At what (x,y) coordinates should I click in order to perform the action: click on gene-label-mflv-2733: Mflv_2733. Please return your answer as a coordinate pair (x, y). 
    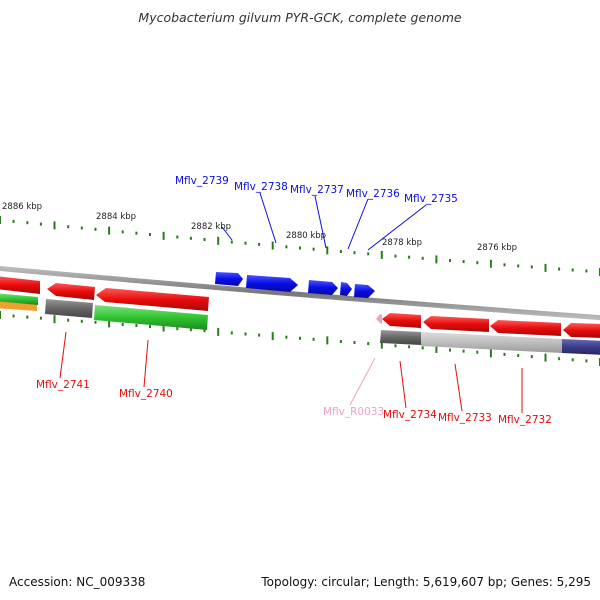
    Looking at the image, I should click on (465, 418).